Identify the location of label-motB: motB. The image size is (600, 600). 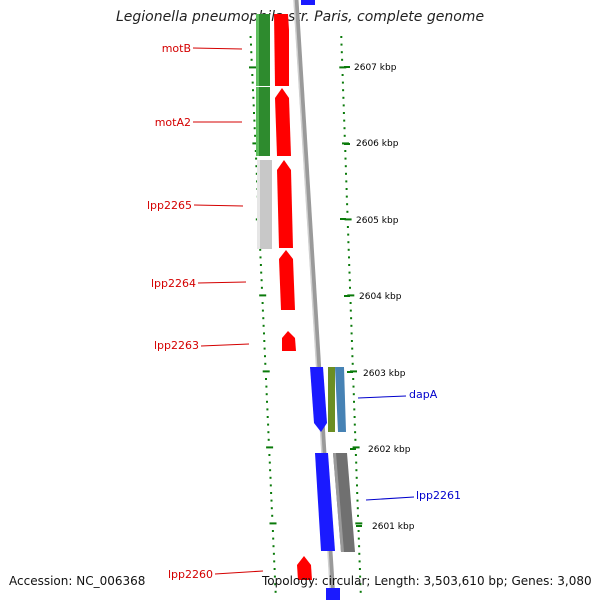
(176, 48).